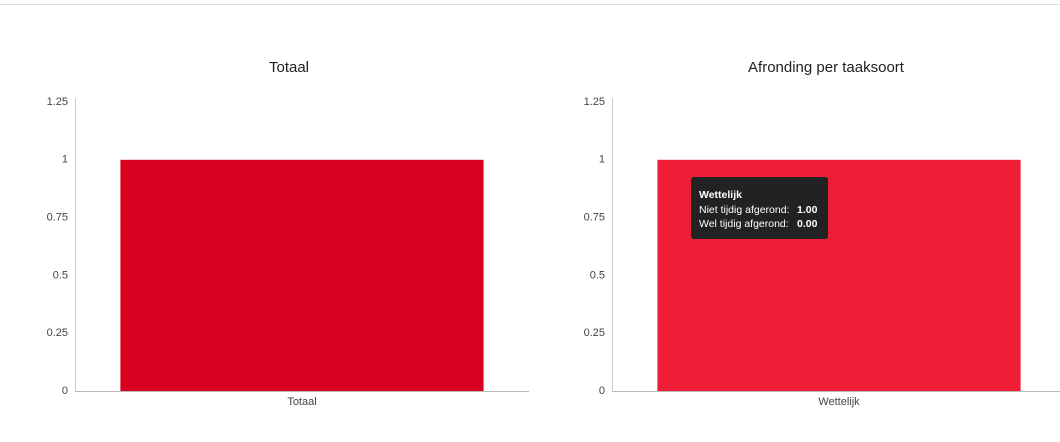  Describe the element at coordinates (720, 195) in the screenshot. I see `tooltip-title: Wettelijk` at that location.